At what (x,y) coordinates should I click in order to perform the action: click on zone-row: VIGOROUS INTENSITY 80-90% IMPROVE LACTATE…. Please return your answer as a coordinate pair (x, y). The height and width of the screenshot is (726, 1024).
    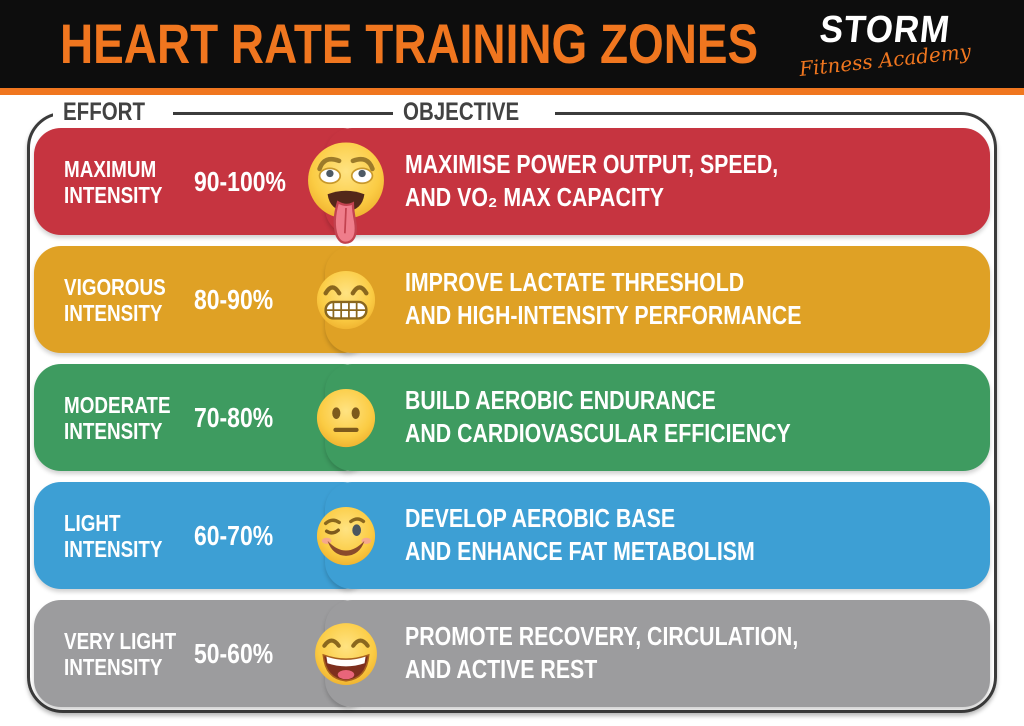
    Looking at the image, I should click on (512, 299).